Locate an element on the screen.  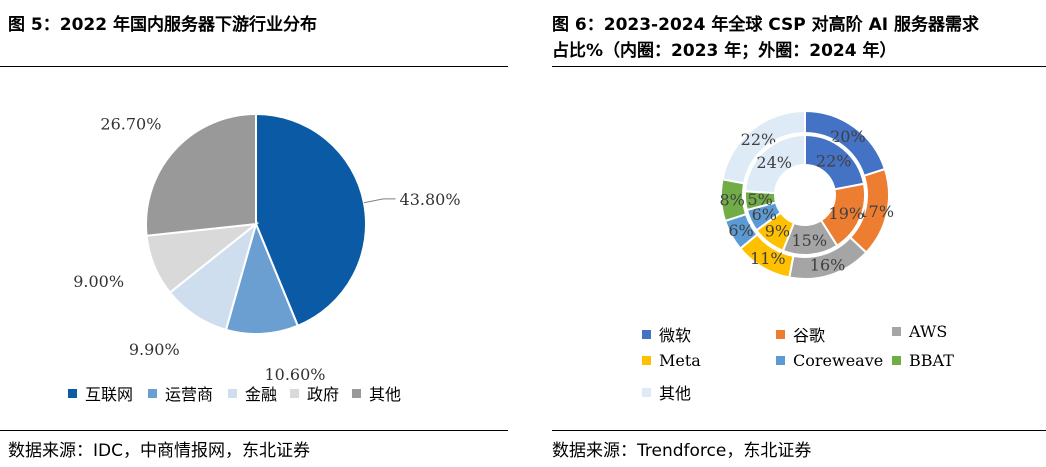
pie-legend-item-2: 运营商 is located at coordinates (180, 393).